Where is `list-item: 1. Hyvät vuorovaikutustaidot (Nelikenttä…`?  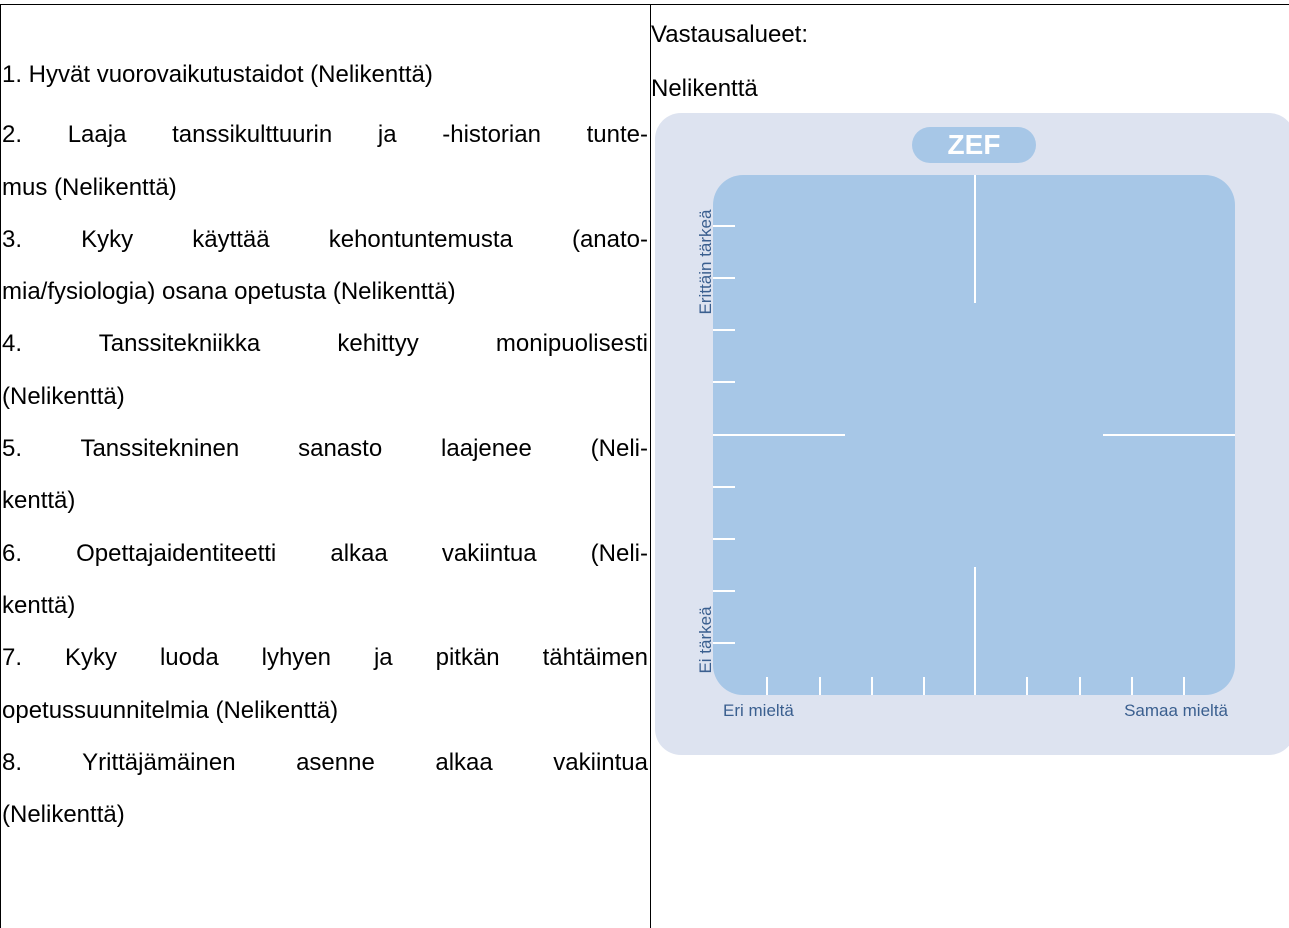
list-item: 1. Hyvät vuorovaikutustaidot (Nelikenttä… is located at coordinates (325, 75).